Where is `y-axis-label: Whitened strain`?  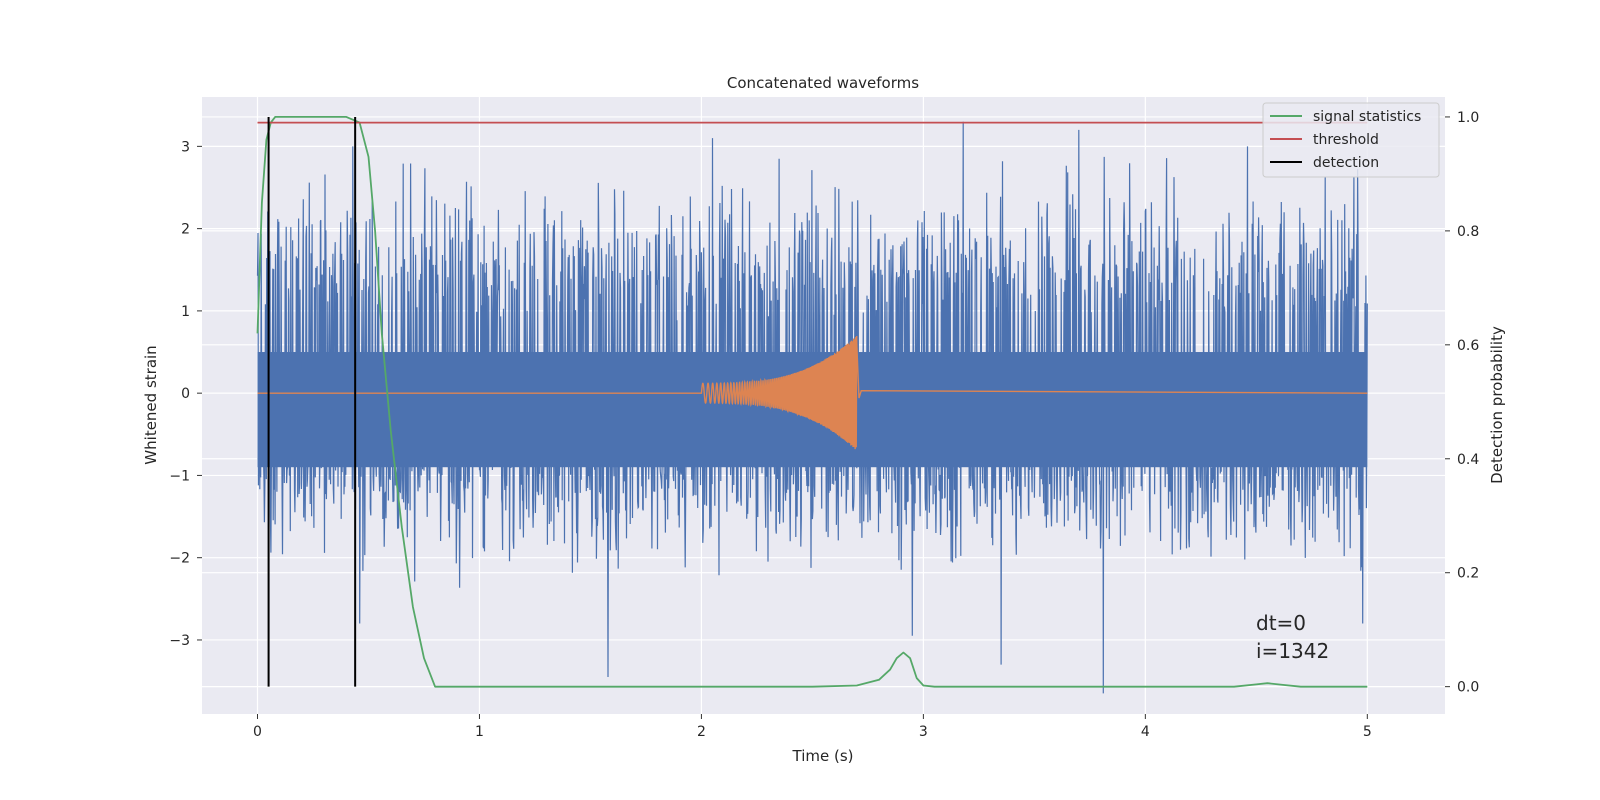 y-axis-label: Whitened strain is located at coordinates (151, 404).